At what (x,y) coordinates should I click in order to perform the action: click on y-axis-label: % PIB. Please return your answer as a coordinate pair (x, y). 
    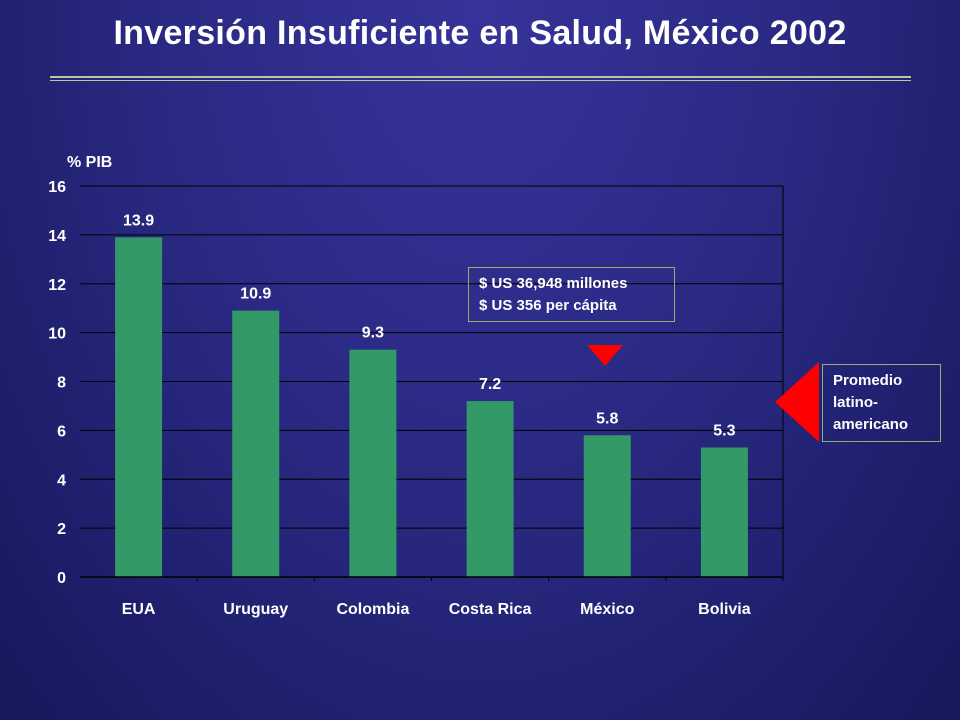
    Looking at the image, I should click on (89, 162).